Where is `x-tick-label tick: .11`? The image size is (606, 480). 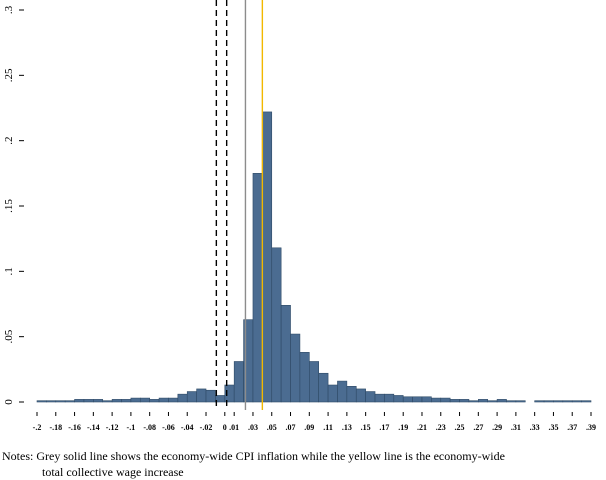 x-tick-label tick: .11 is located at coordinates (328, 427).